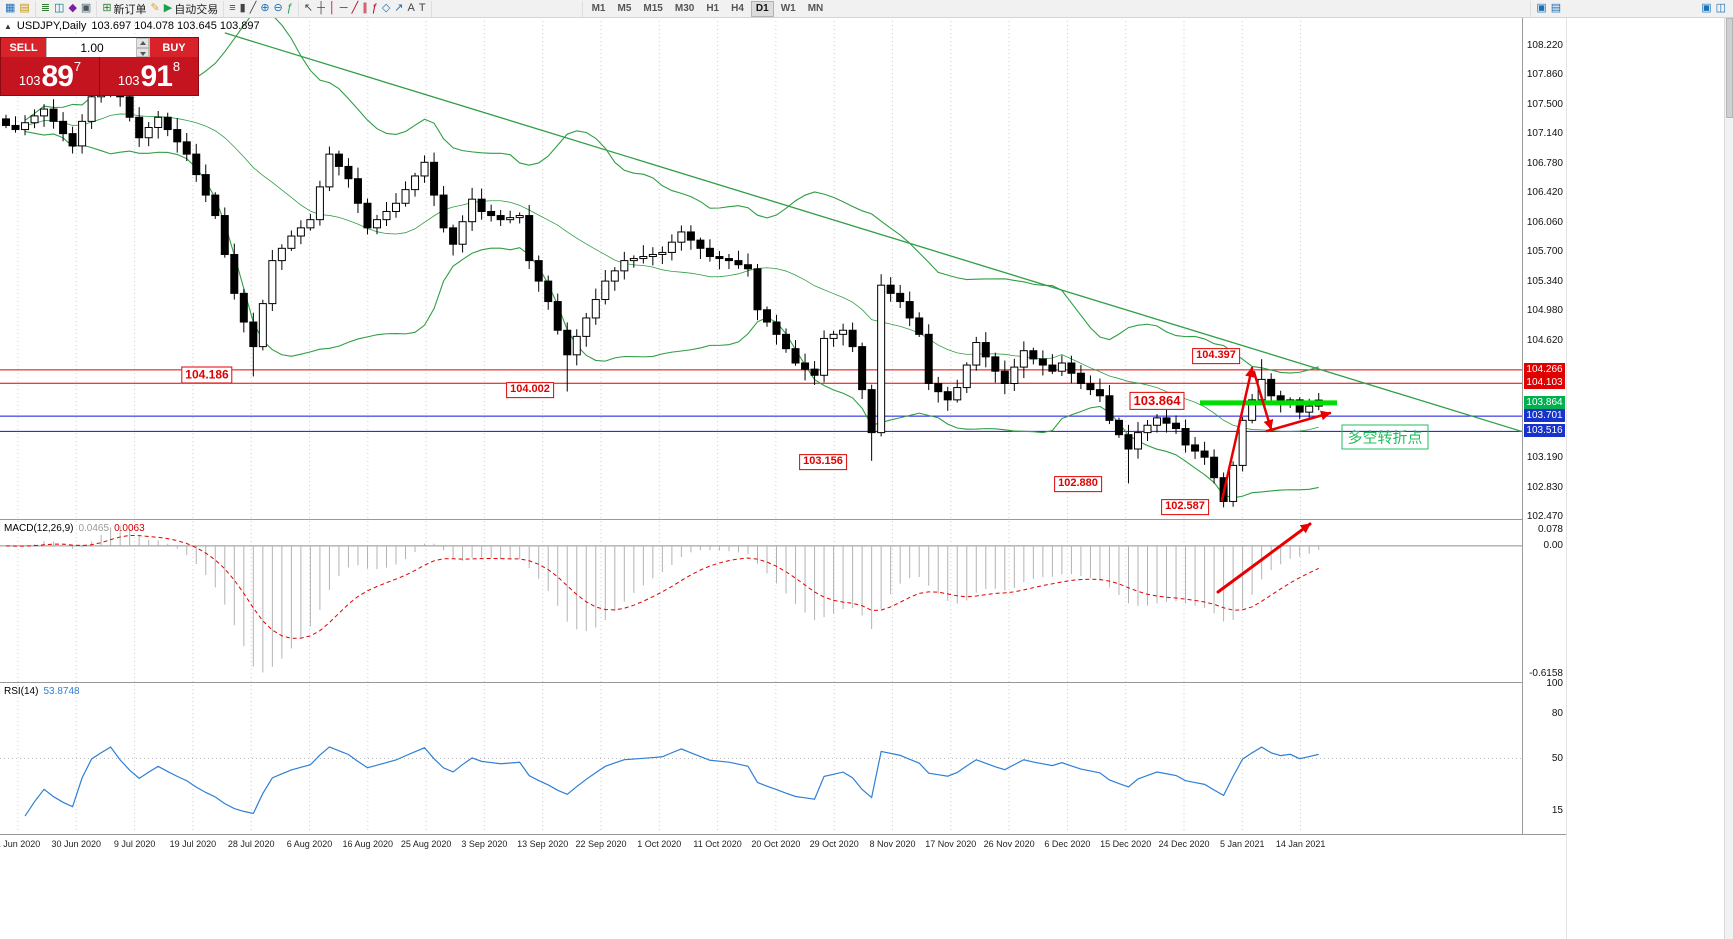  Describe the element at coordinates (1553, 545) in the screenshot. I see `macd-axis-tick: 0.00` at that location.